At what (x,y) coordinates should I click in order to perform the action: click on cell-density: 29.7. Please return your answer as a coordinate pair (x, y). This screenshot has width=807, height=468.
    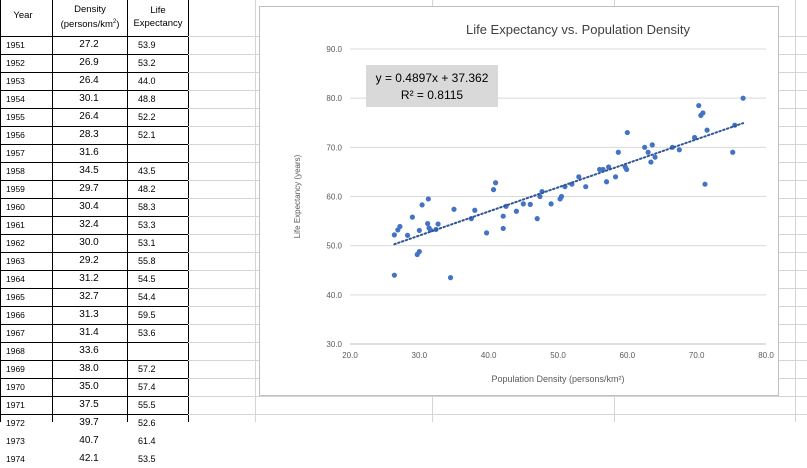
    Looking at the image, I should click on (89, 188).